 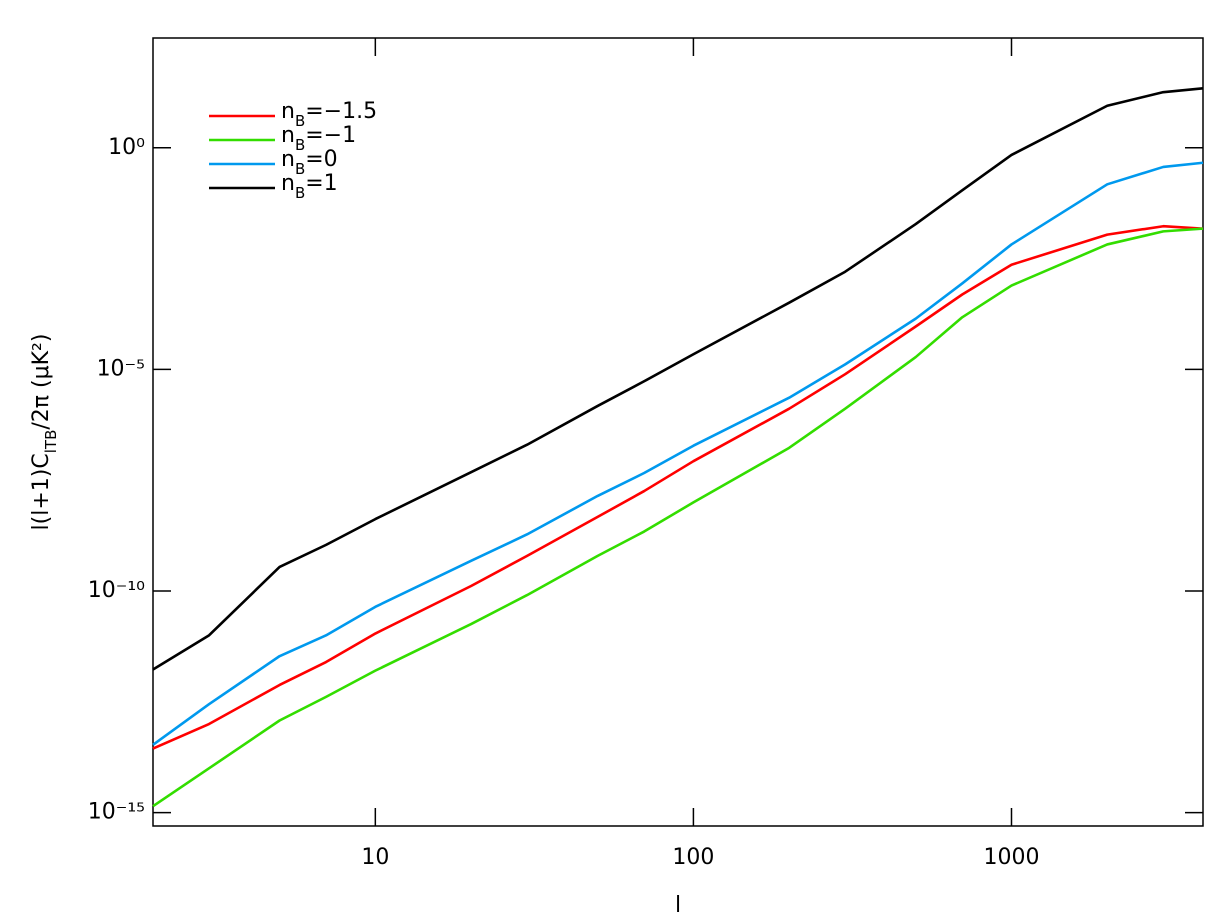 What do you see at coordinates (309, 162) in the screenshot?
I see `legend-label: nB=0` at bounding box center [309, 162].